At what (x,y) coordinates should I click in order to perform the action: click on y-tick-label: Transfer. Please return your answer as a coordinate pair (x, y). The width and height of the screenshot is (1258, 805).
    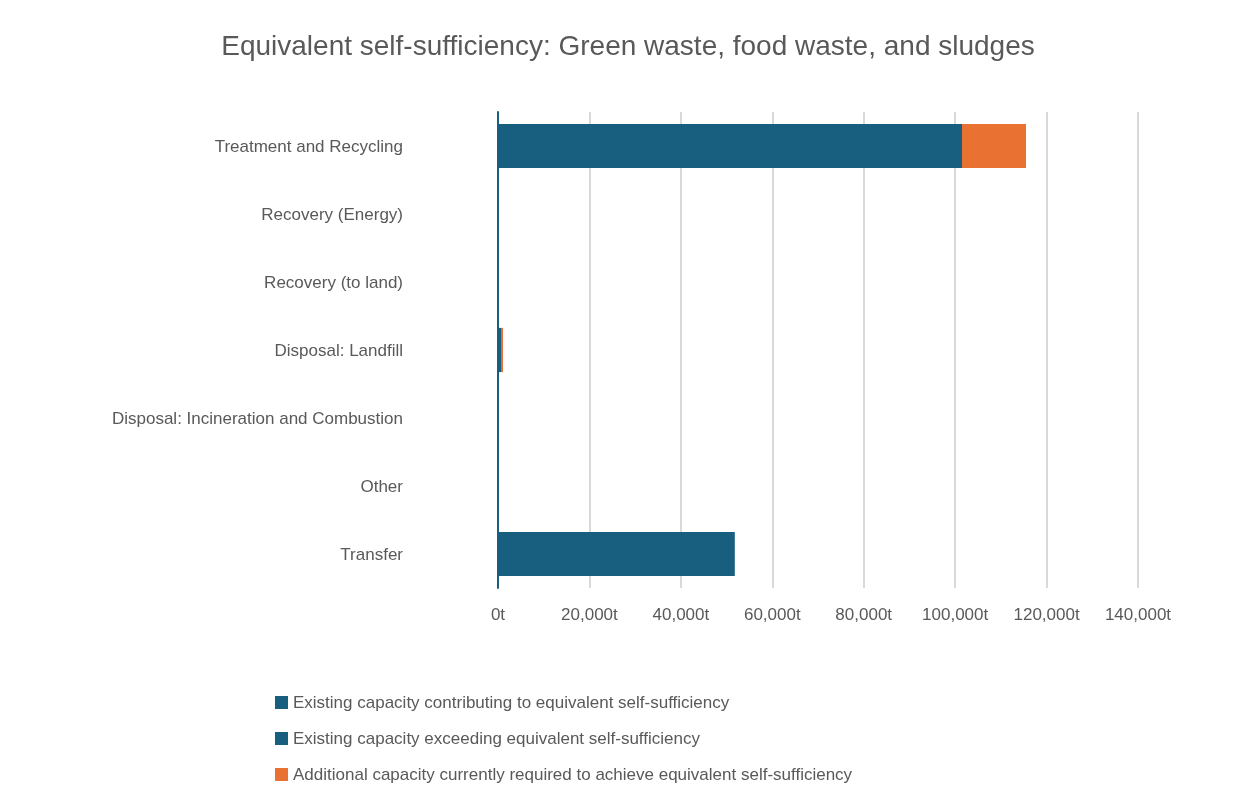
    Looking at the image, I should click on (372, 554).